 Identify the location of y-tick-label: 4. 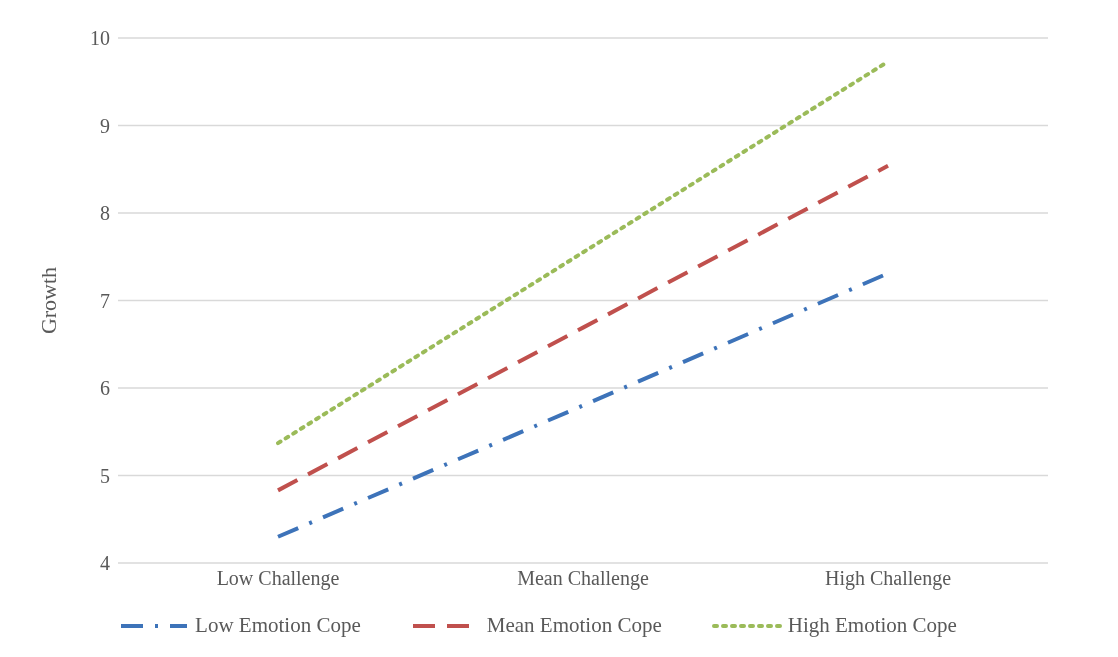
(105, 563).